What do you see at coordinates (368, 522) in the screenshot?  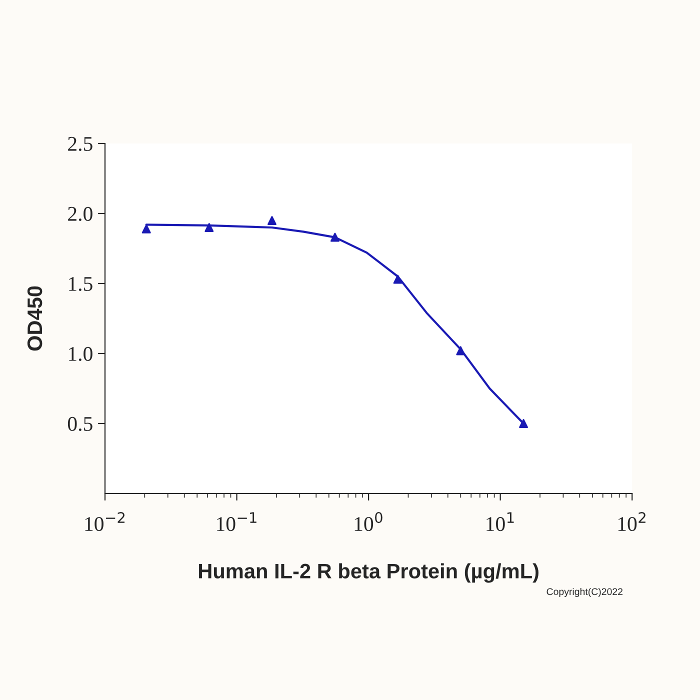 I see `x-tick-label: 10$^{0}$` at bounding box center [368, 522].